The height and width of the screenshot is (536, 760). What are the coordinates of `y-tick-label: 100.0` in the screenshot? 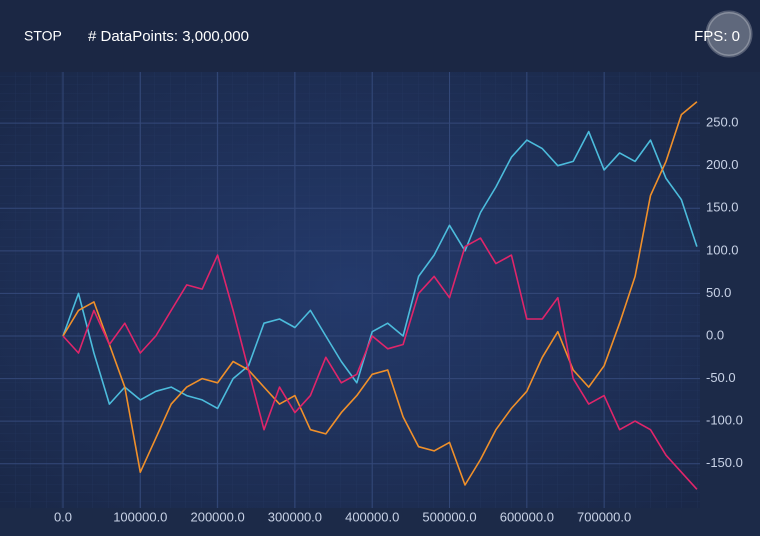 It's located at (722, 249).